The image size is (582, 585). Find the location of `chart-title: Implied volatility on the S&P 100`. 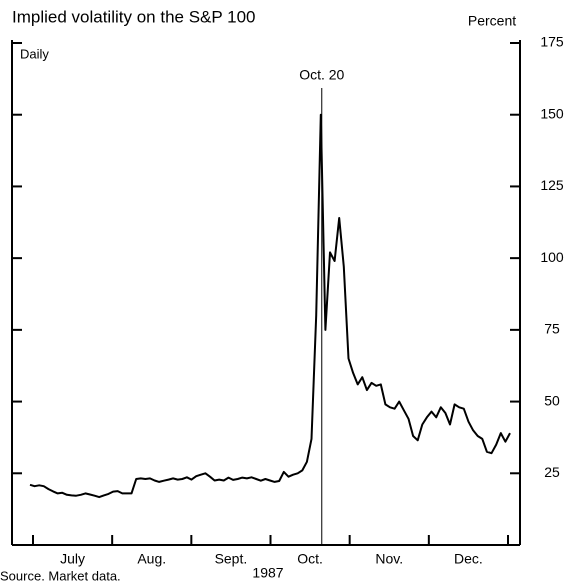

chart-title: Implied volatility on the S&P 100 is located at coordinates (134, 16).